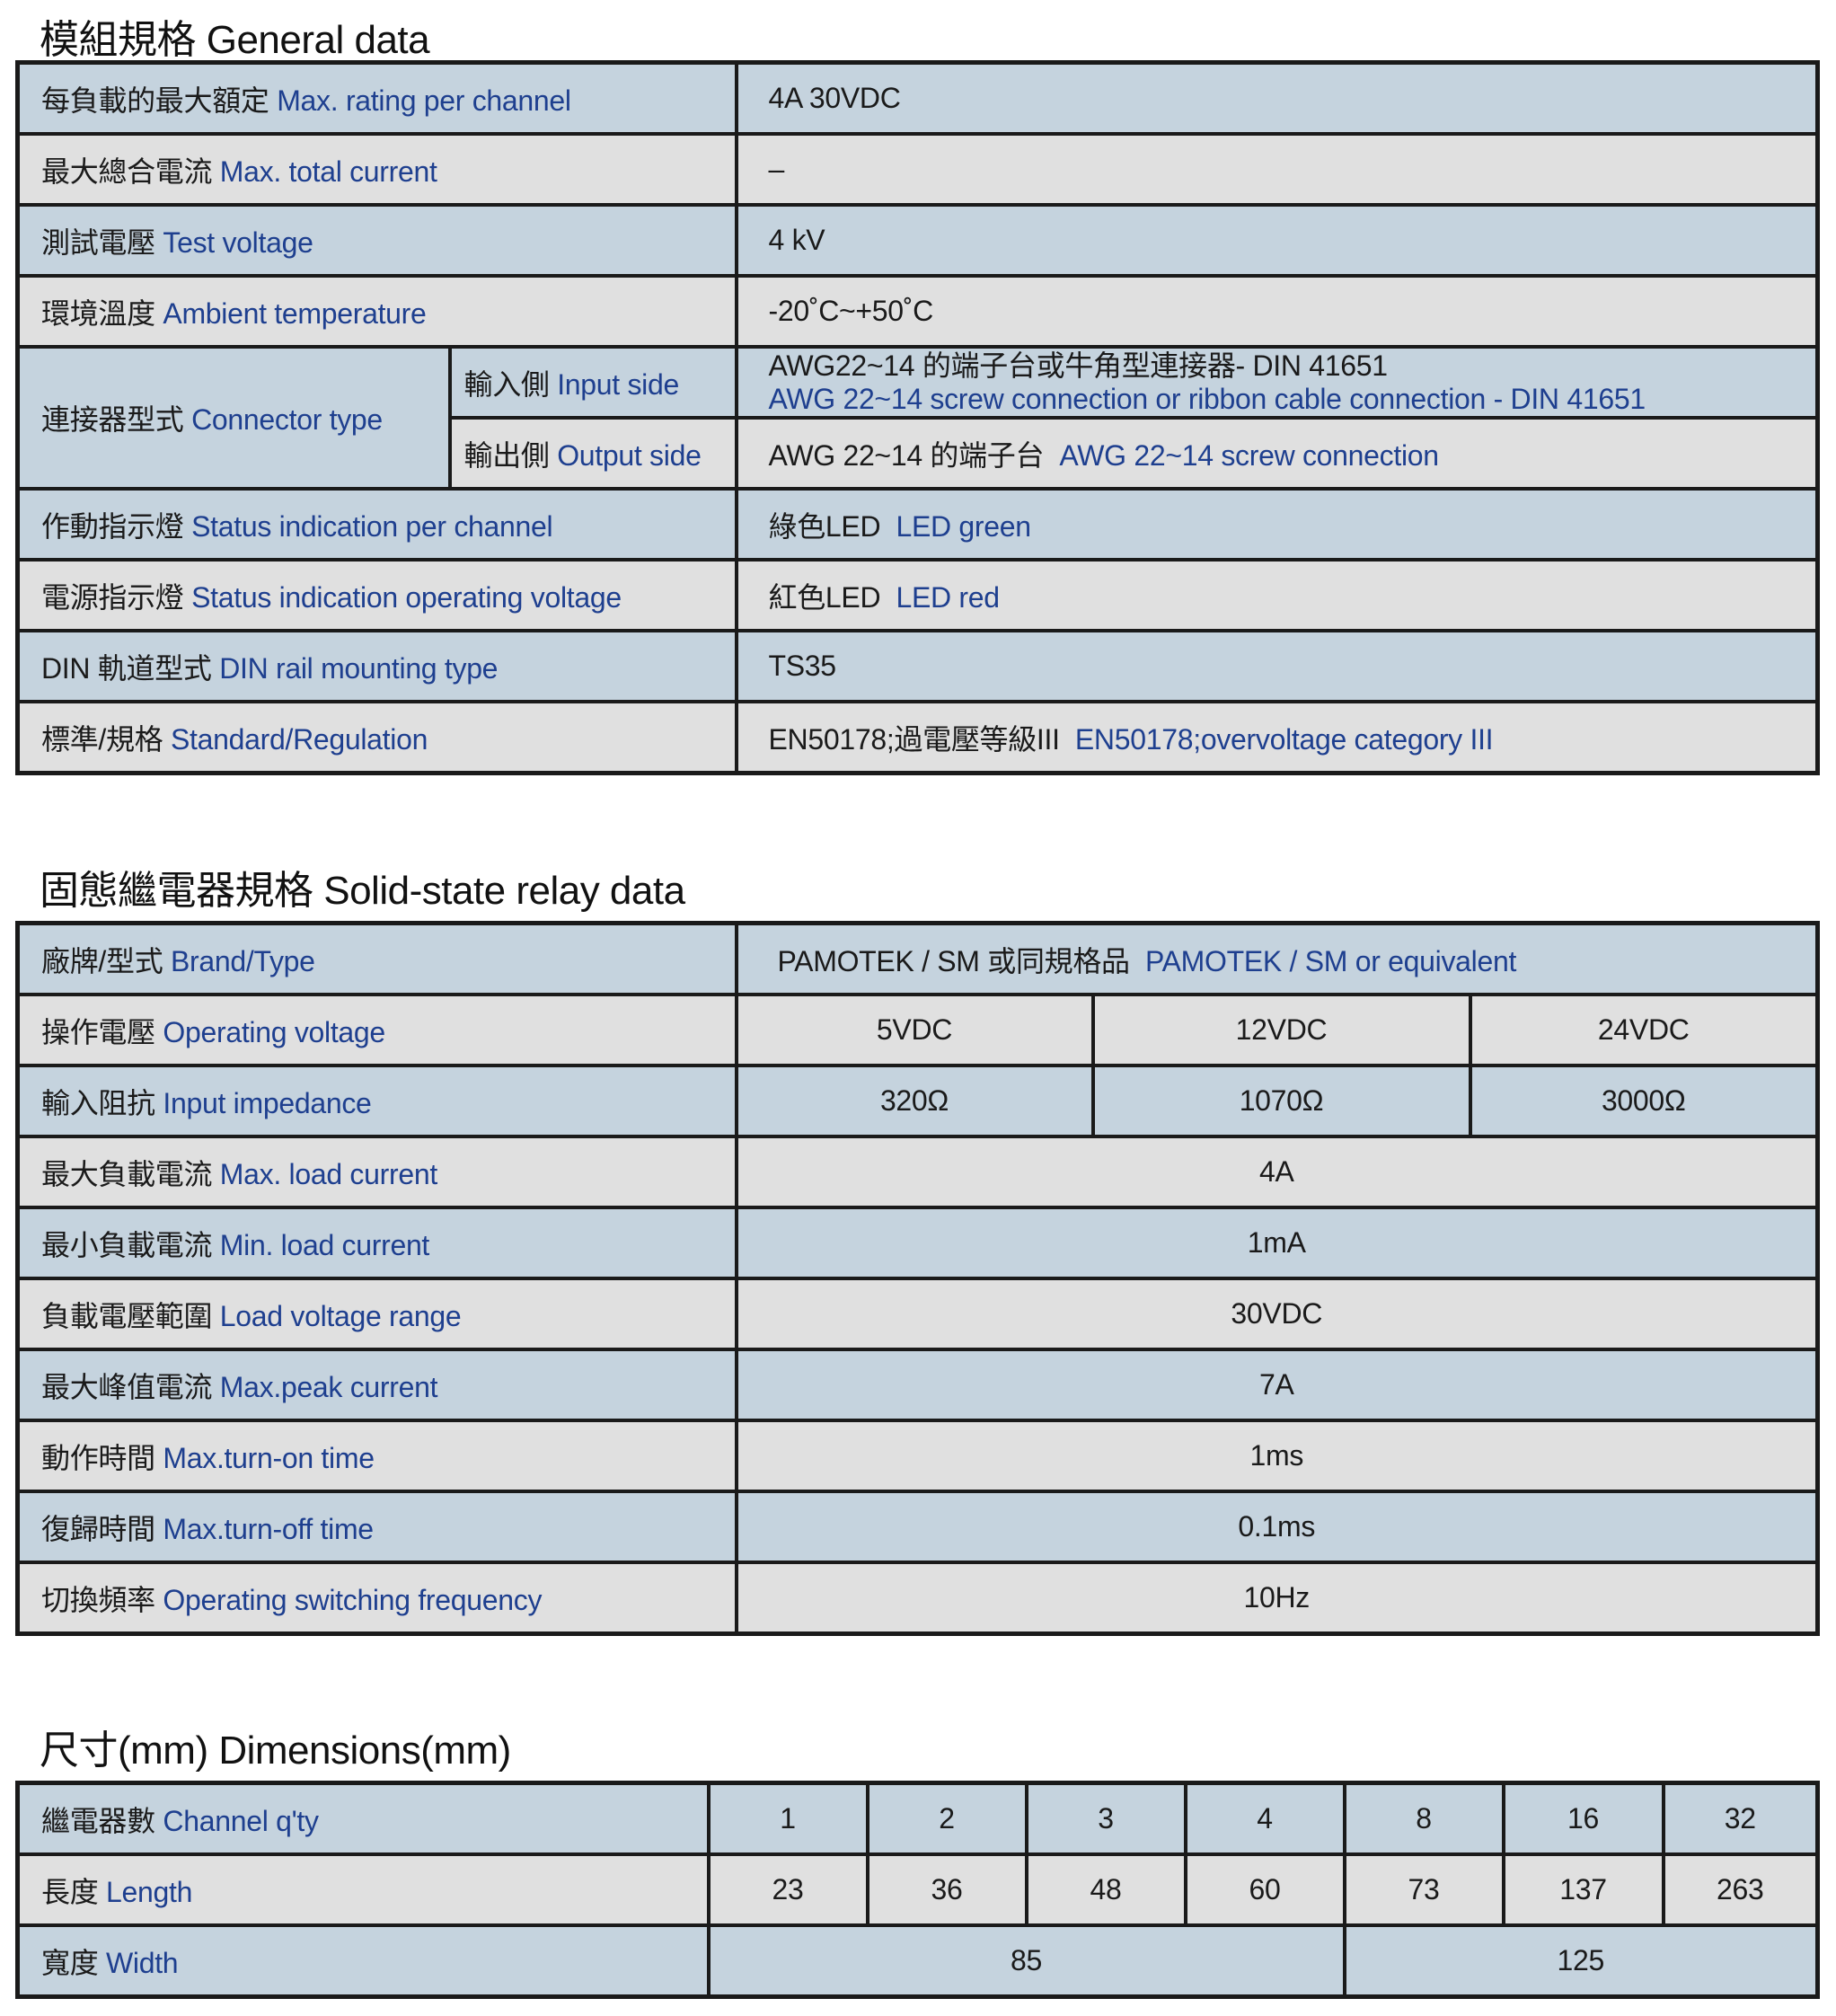 This screenshot has height=2016, width=1836. I want to click on channel-value: 32, so click(1740, 1819).